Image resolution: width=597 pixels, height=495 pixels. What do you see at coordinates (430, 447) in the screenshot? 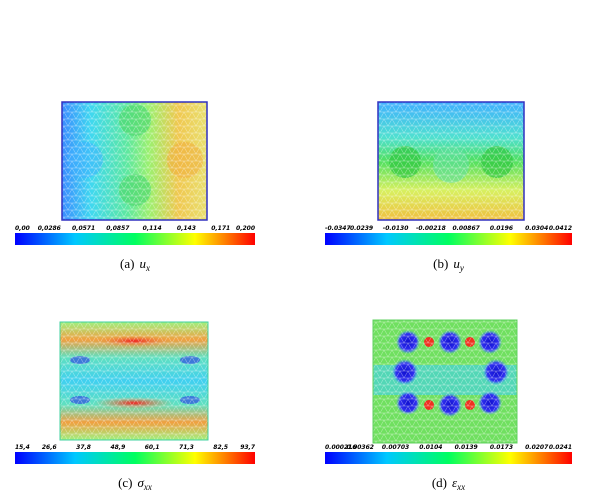
I see `colorbar-tick-label: 0.0104` at bounding box center [430, 447].